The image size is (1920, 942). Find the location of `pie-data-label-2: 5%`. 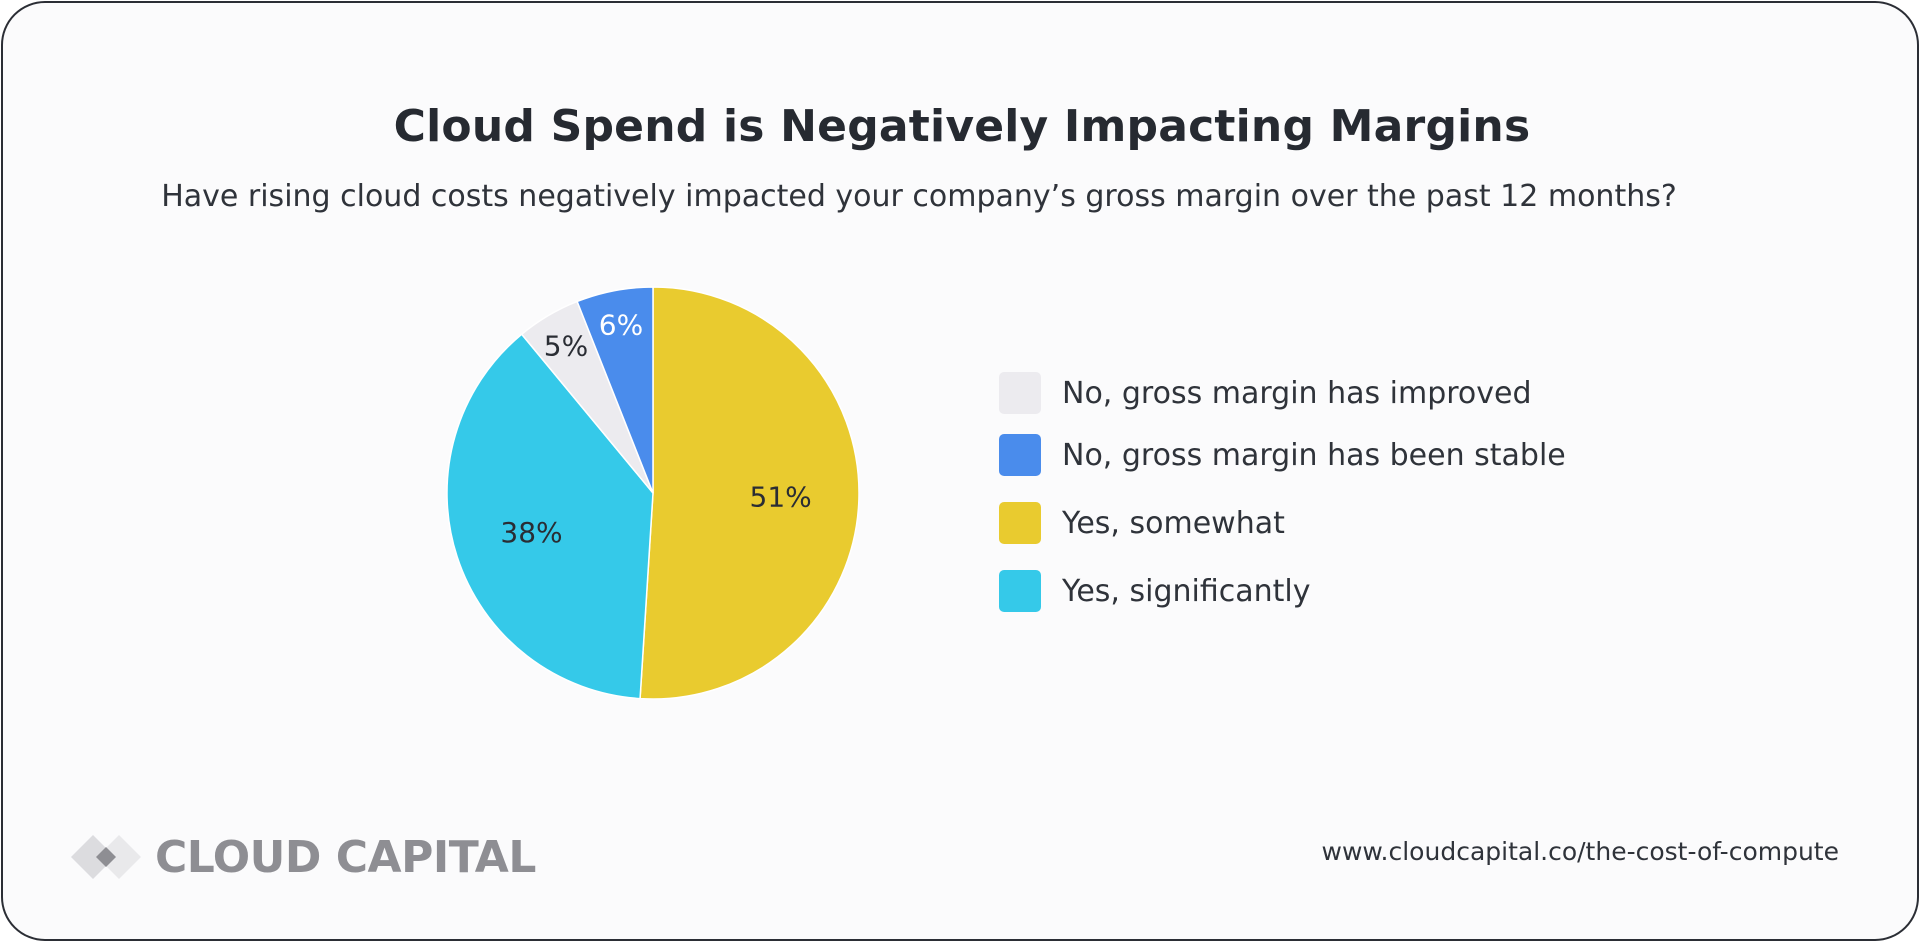

pie-data-label-2: 5% is located at coordinates (566, 345).